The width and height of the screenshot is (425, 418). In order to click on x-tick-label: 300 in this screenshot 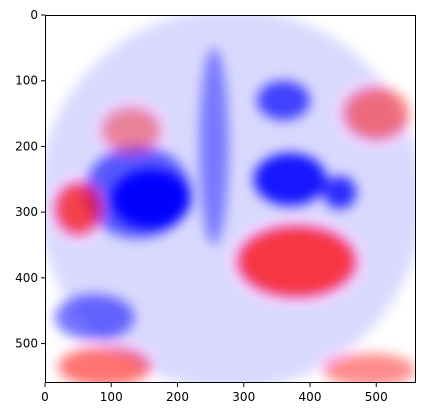, I will do `click(243, 397)`.